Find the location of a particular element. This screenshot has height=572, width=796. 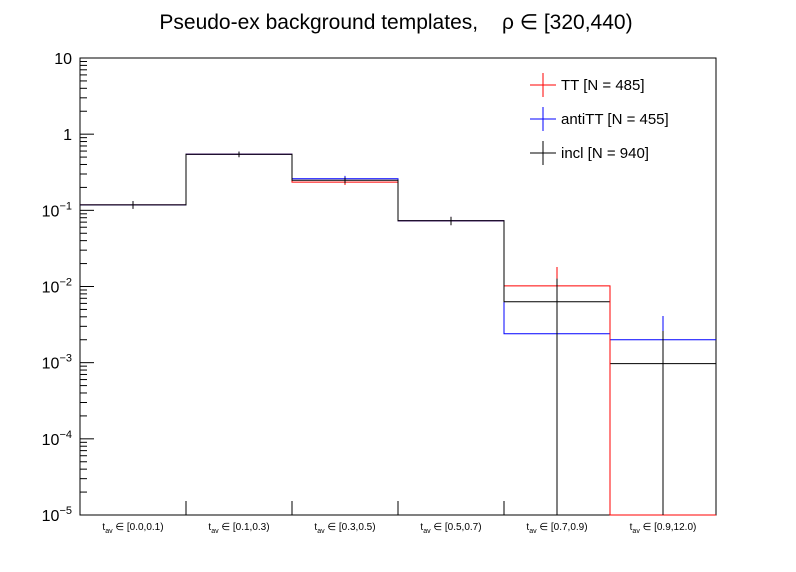

y-tick-exponent: −1 is located at coordinates (65, 206).